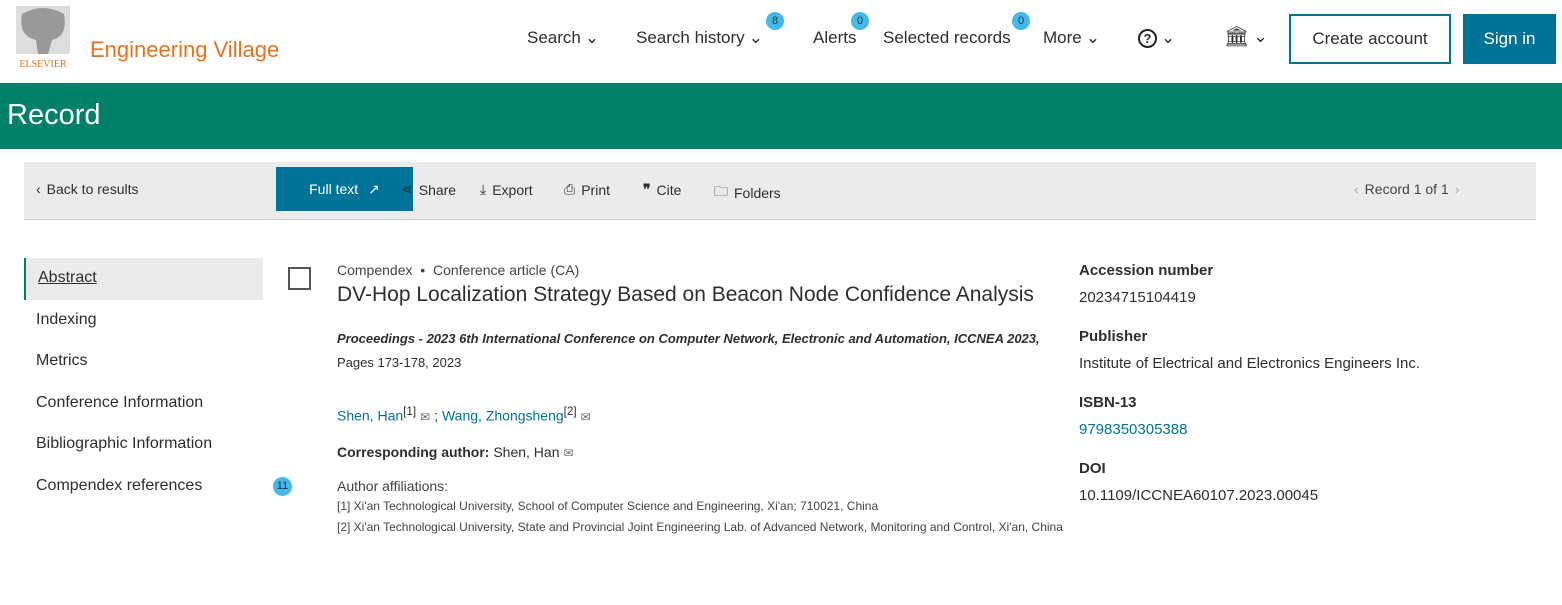  I want to click on nav-label: Search history, so click(690, 37).